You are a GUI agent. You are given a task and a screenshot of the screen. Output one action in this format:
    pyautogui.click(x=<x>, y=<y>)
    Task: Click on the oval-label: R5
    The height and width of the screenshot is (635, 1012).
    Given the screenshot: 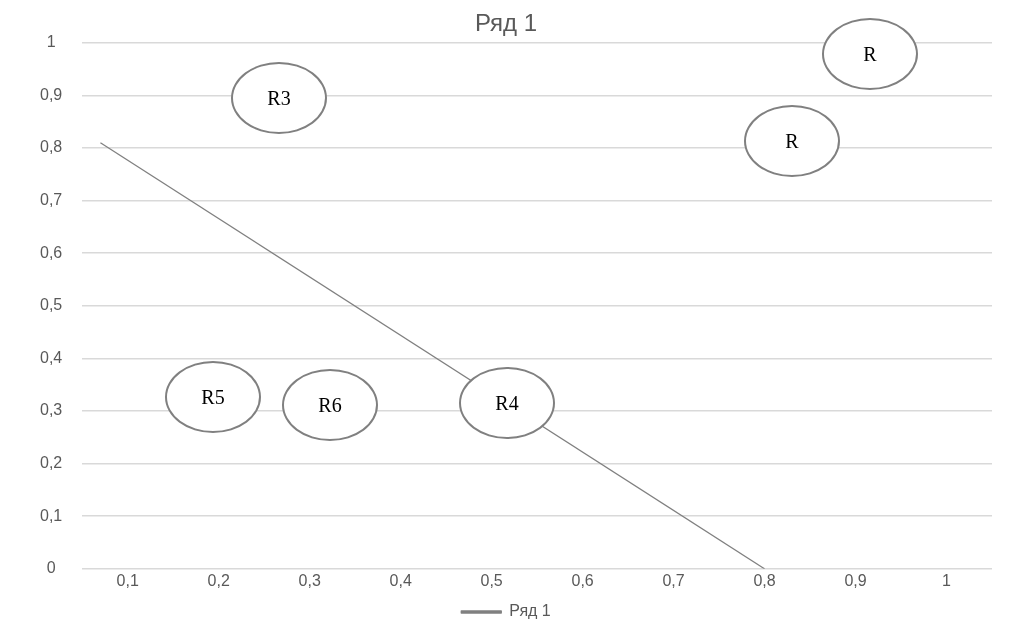 What is the action you would take?
    pyautogui.click(x=213, y=397)
    